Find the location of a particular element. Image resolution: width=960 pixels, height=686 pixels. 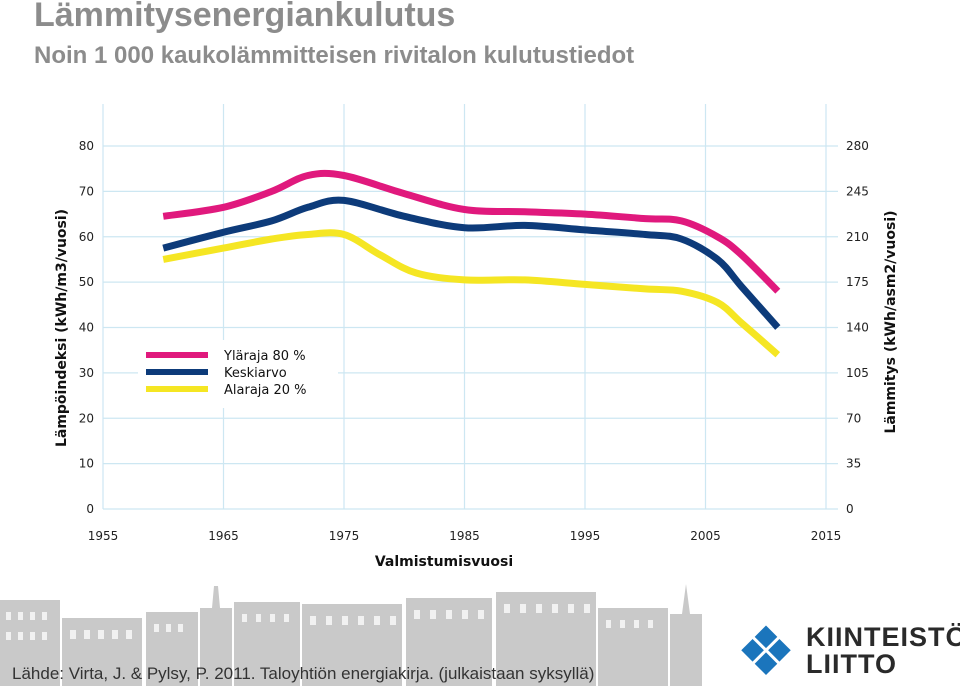

legend-label-mean: Keskiarvo is located at coordinates (255, 373).